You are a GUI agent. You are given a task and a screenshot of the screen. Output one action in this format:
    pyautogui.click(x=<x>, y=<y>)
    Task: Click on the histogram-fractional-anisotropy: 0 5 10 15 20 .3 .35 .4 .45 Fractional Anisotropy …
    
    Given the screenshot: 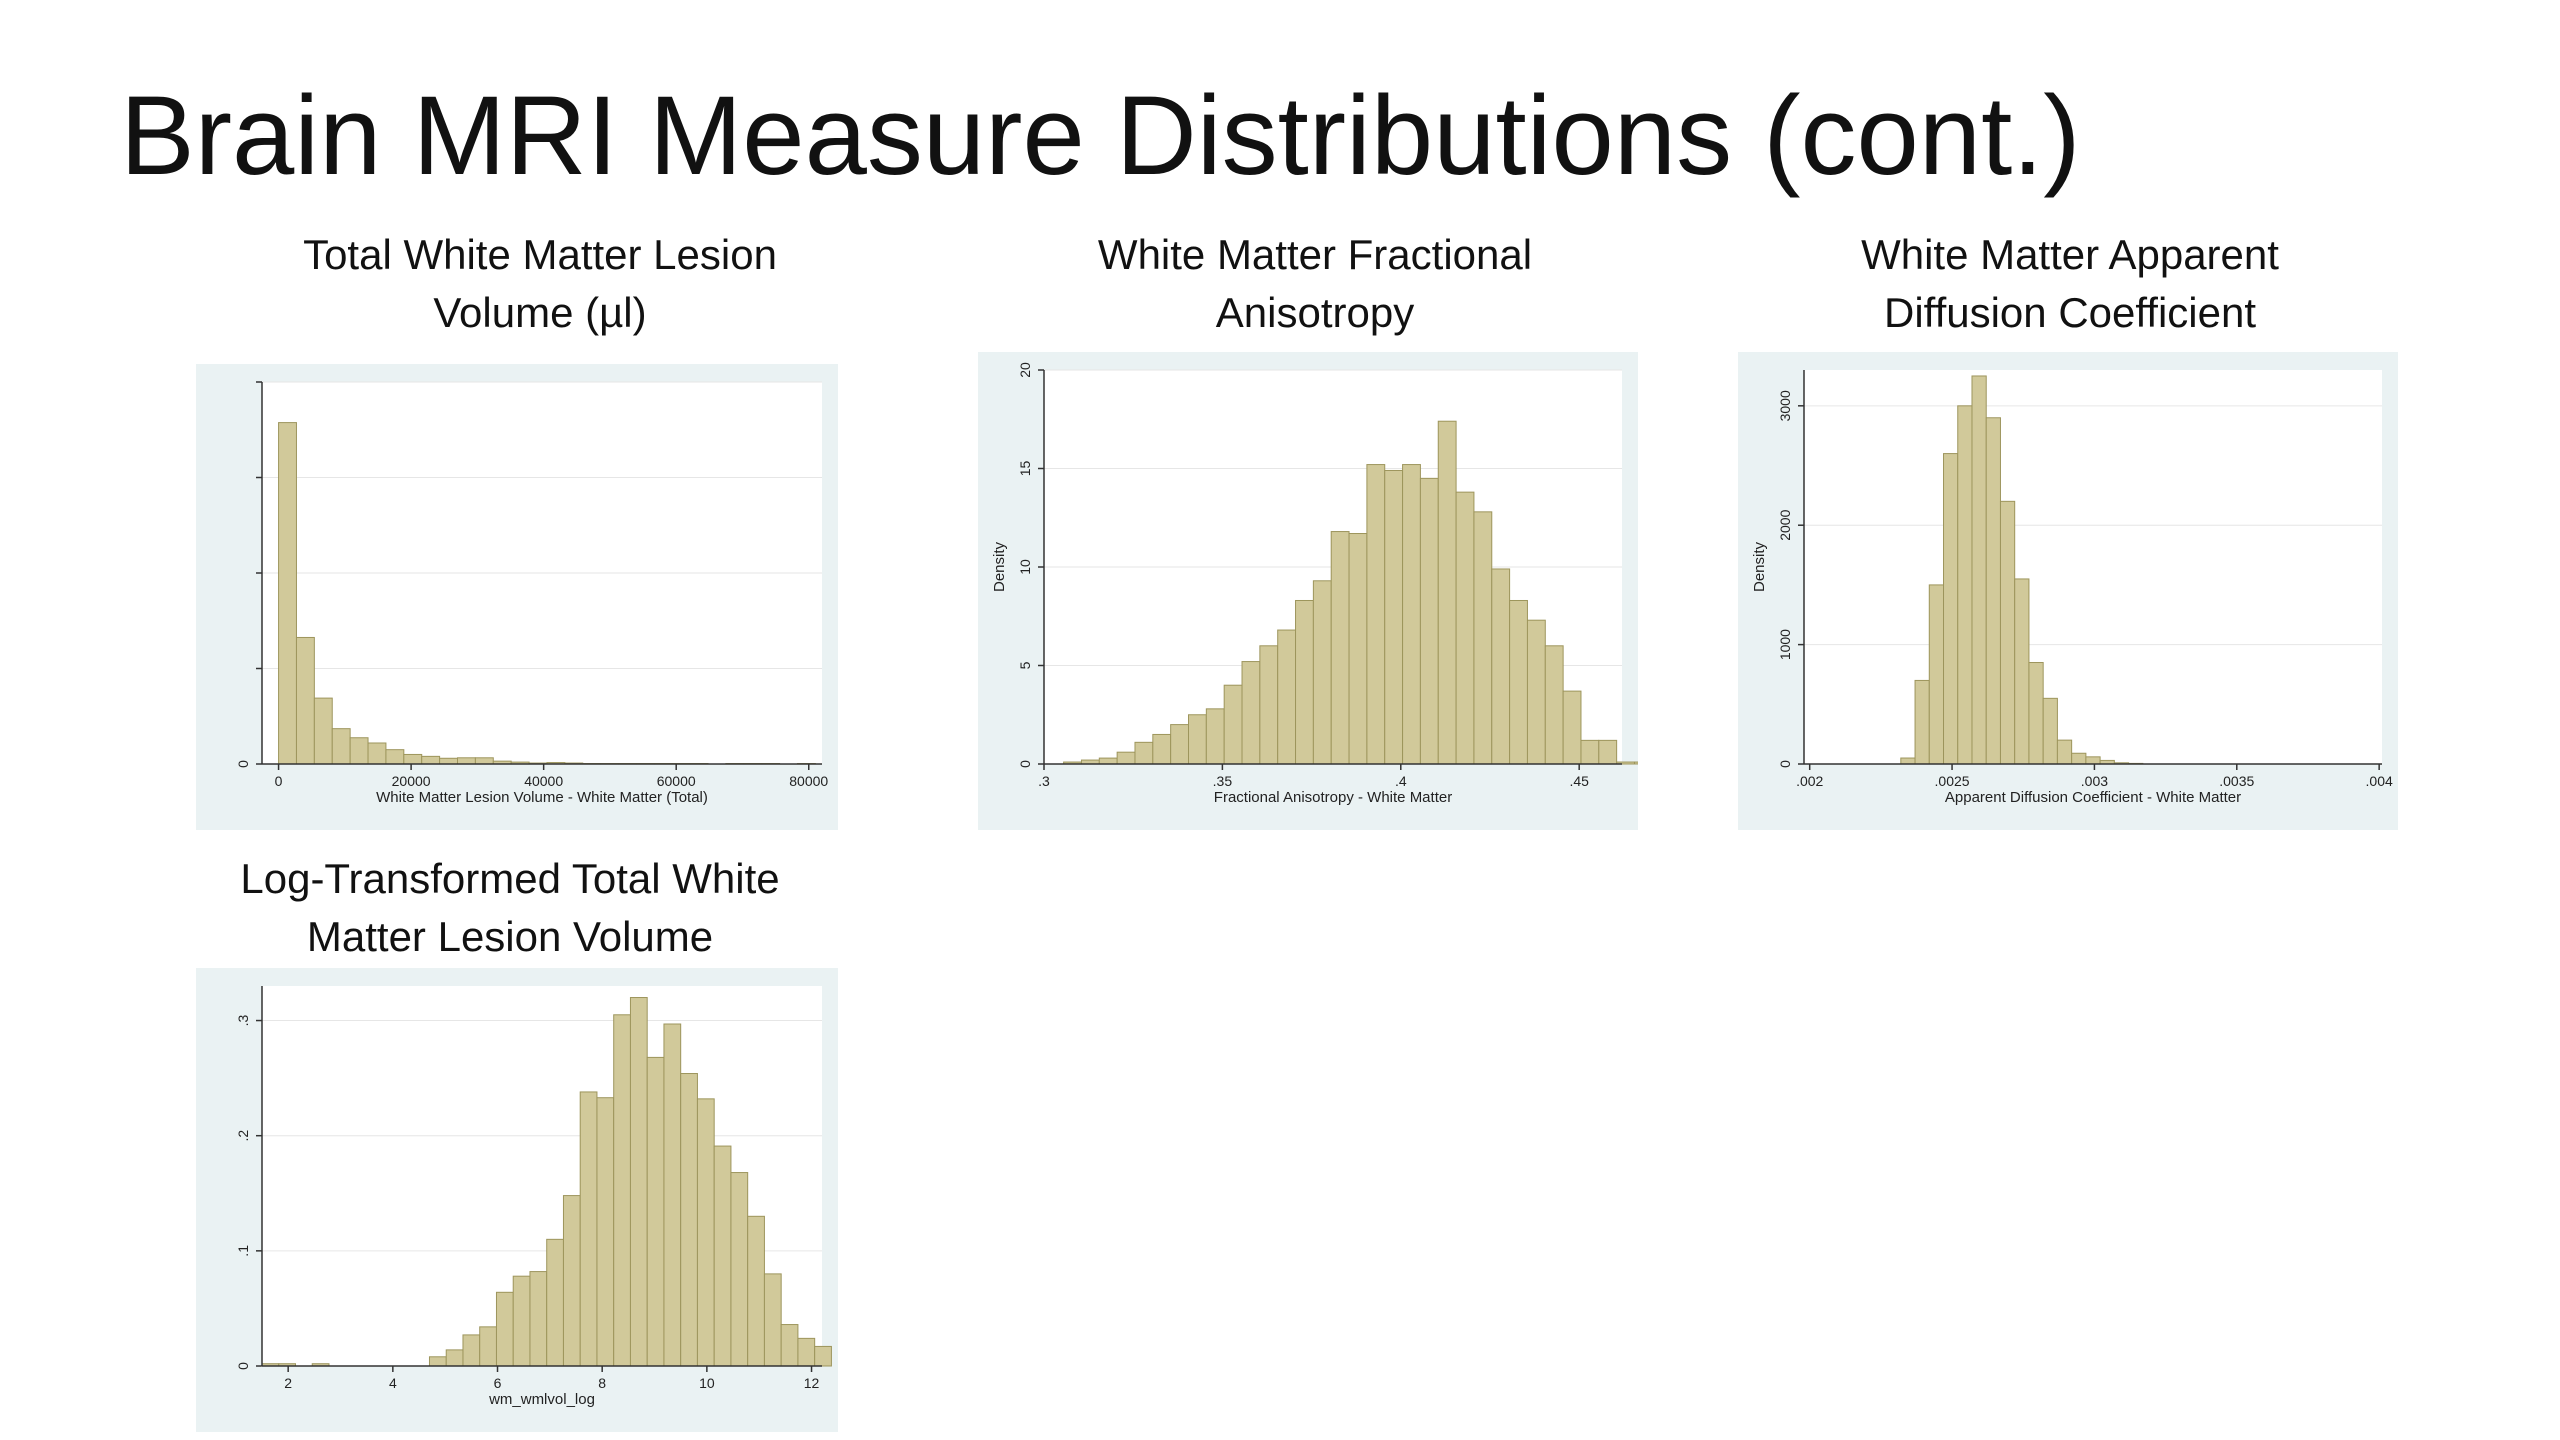 What is the action you would take?
    pyautogui.click(x=1308, y=591)
    